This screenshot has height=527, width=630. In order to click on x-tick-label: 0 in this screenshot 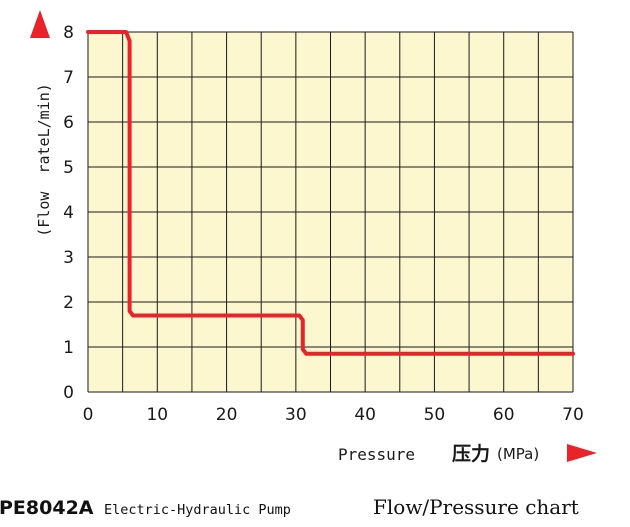, I will do `click(88, 415)`.